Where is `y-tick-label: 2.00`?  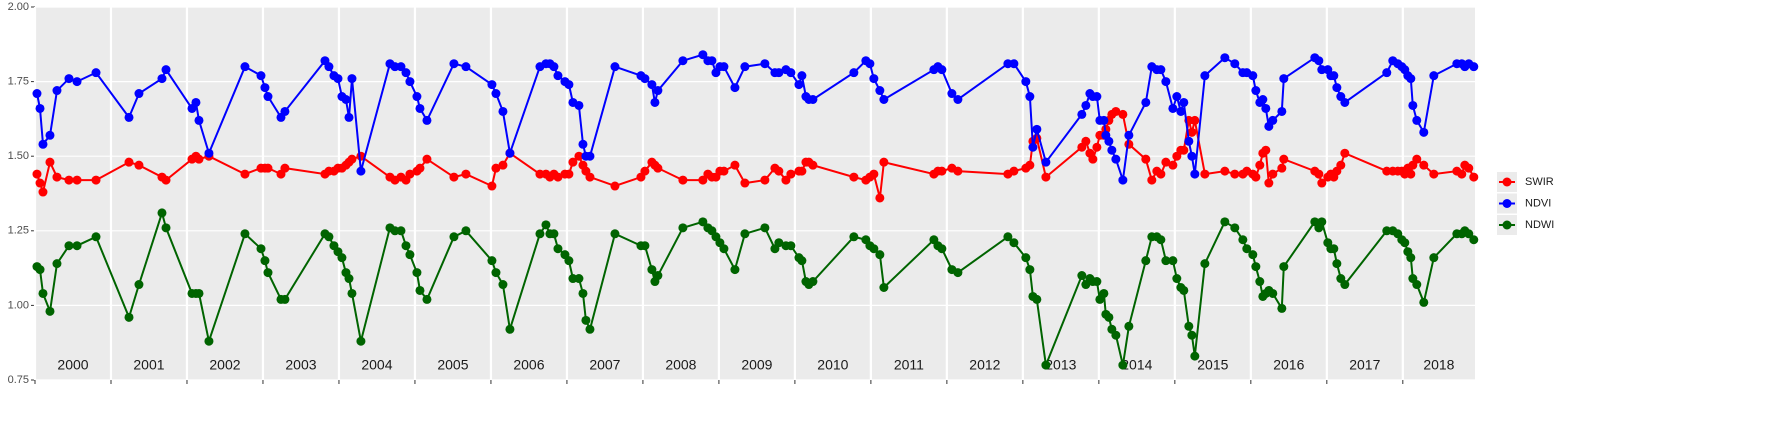 y-tick-label: 2.00 is located at coordinates (18, 7).